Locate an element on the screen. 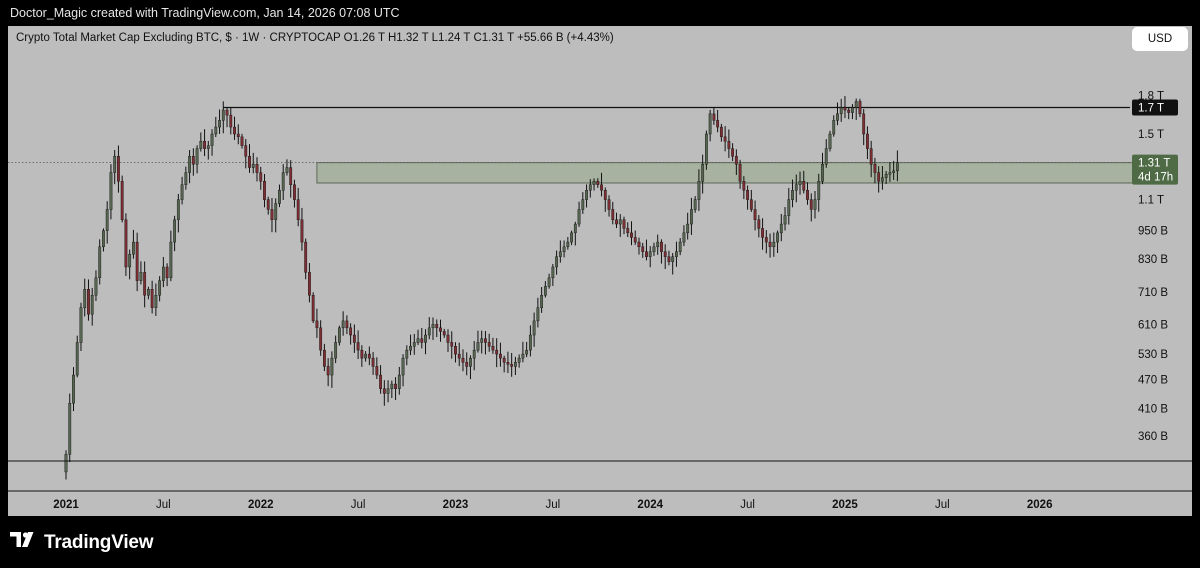 The image size is (1200, 568). currency-button: USD is located at coordinates (1160, 39).